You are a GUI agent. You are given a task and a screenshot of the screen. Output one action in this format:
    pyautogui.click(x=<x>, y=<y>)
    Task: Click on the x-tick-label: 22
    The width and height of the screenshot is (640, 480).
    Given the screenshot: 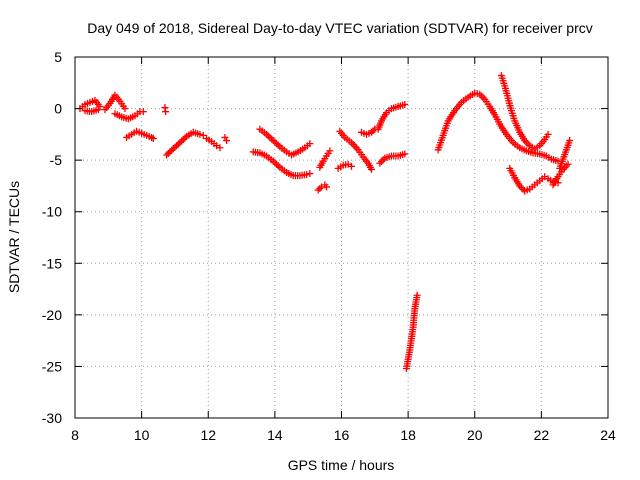 What is the action you would take?
    pyautogui.click(x=542, y=435)
    